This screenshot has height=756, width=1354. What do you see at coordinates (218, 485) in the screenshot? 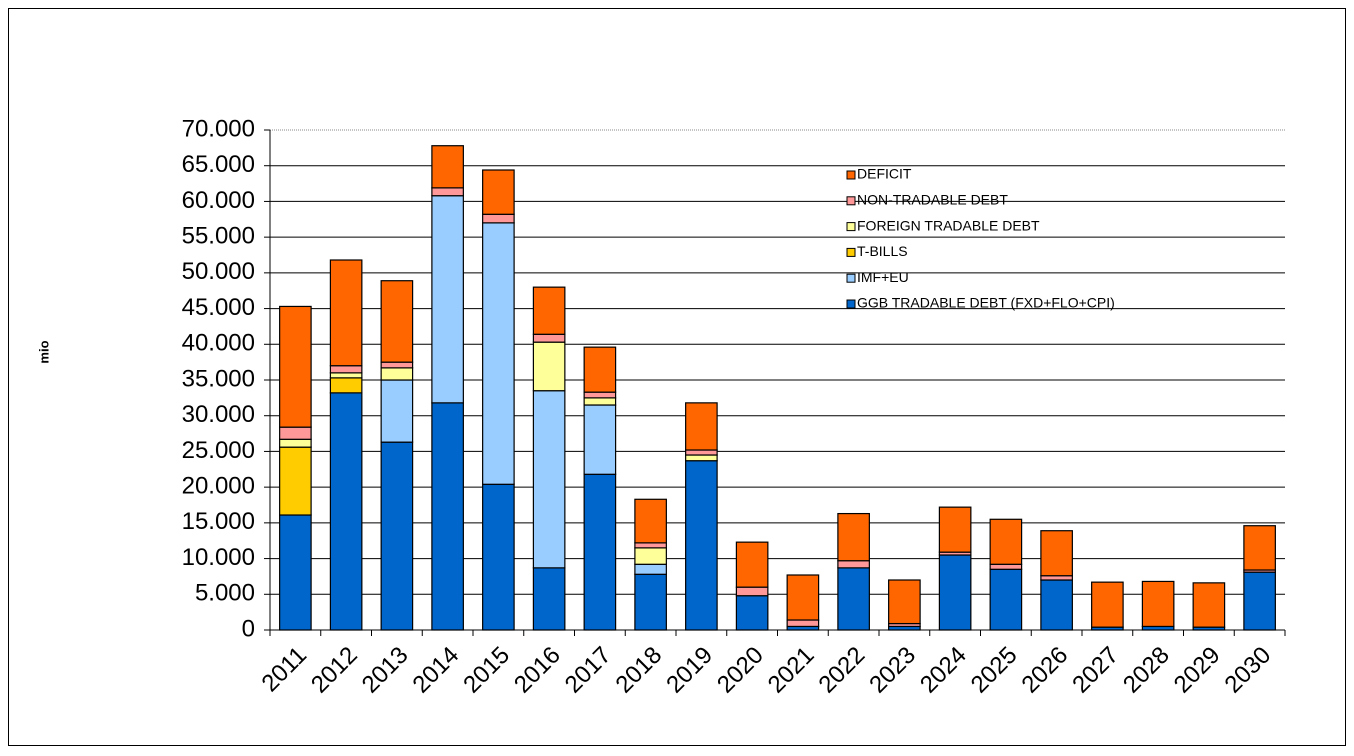
I see `y-tick-label: 20.000` at bounding box center [218, 485].